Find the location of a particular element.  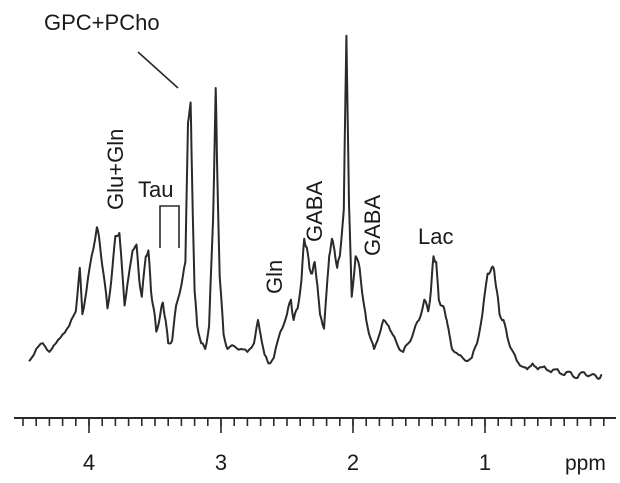

x-axis-minor-ticks is located at coordinates (313, 422).